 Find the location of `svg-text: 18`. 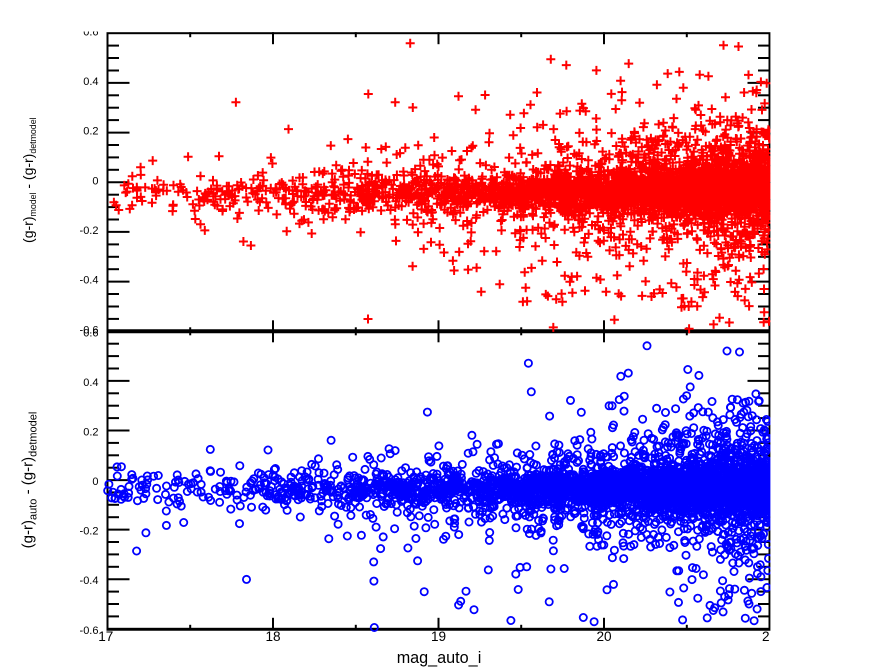

svg-text: 18 is located at coordinates (272, 636).